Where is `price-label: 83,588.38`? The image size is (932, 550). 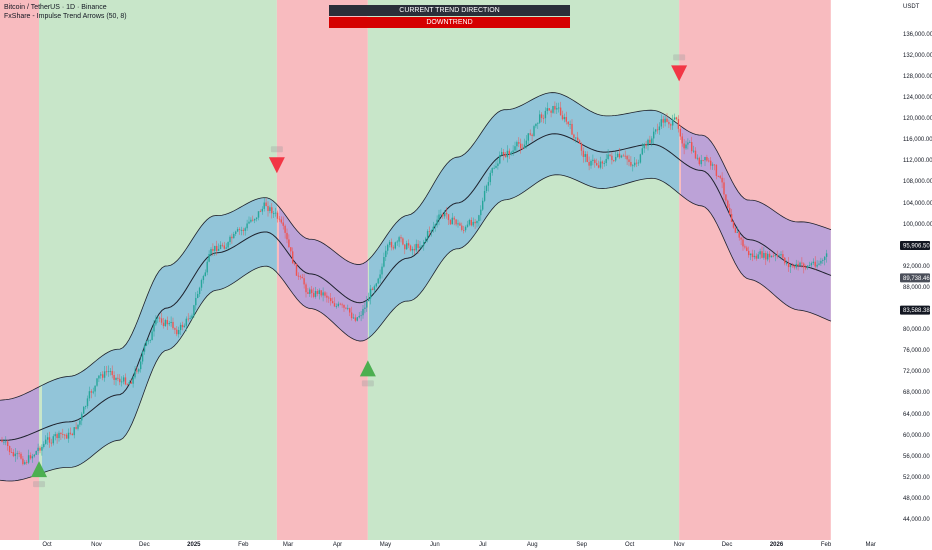
price-label: 83,588.38 is located at coordinates (916, 311).